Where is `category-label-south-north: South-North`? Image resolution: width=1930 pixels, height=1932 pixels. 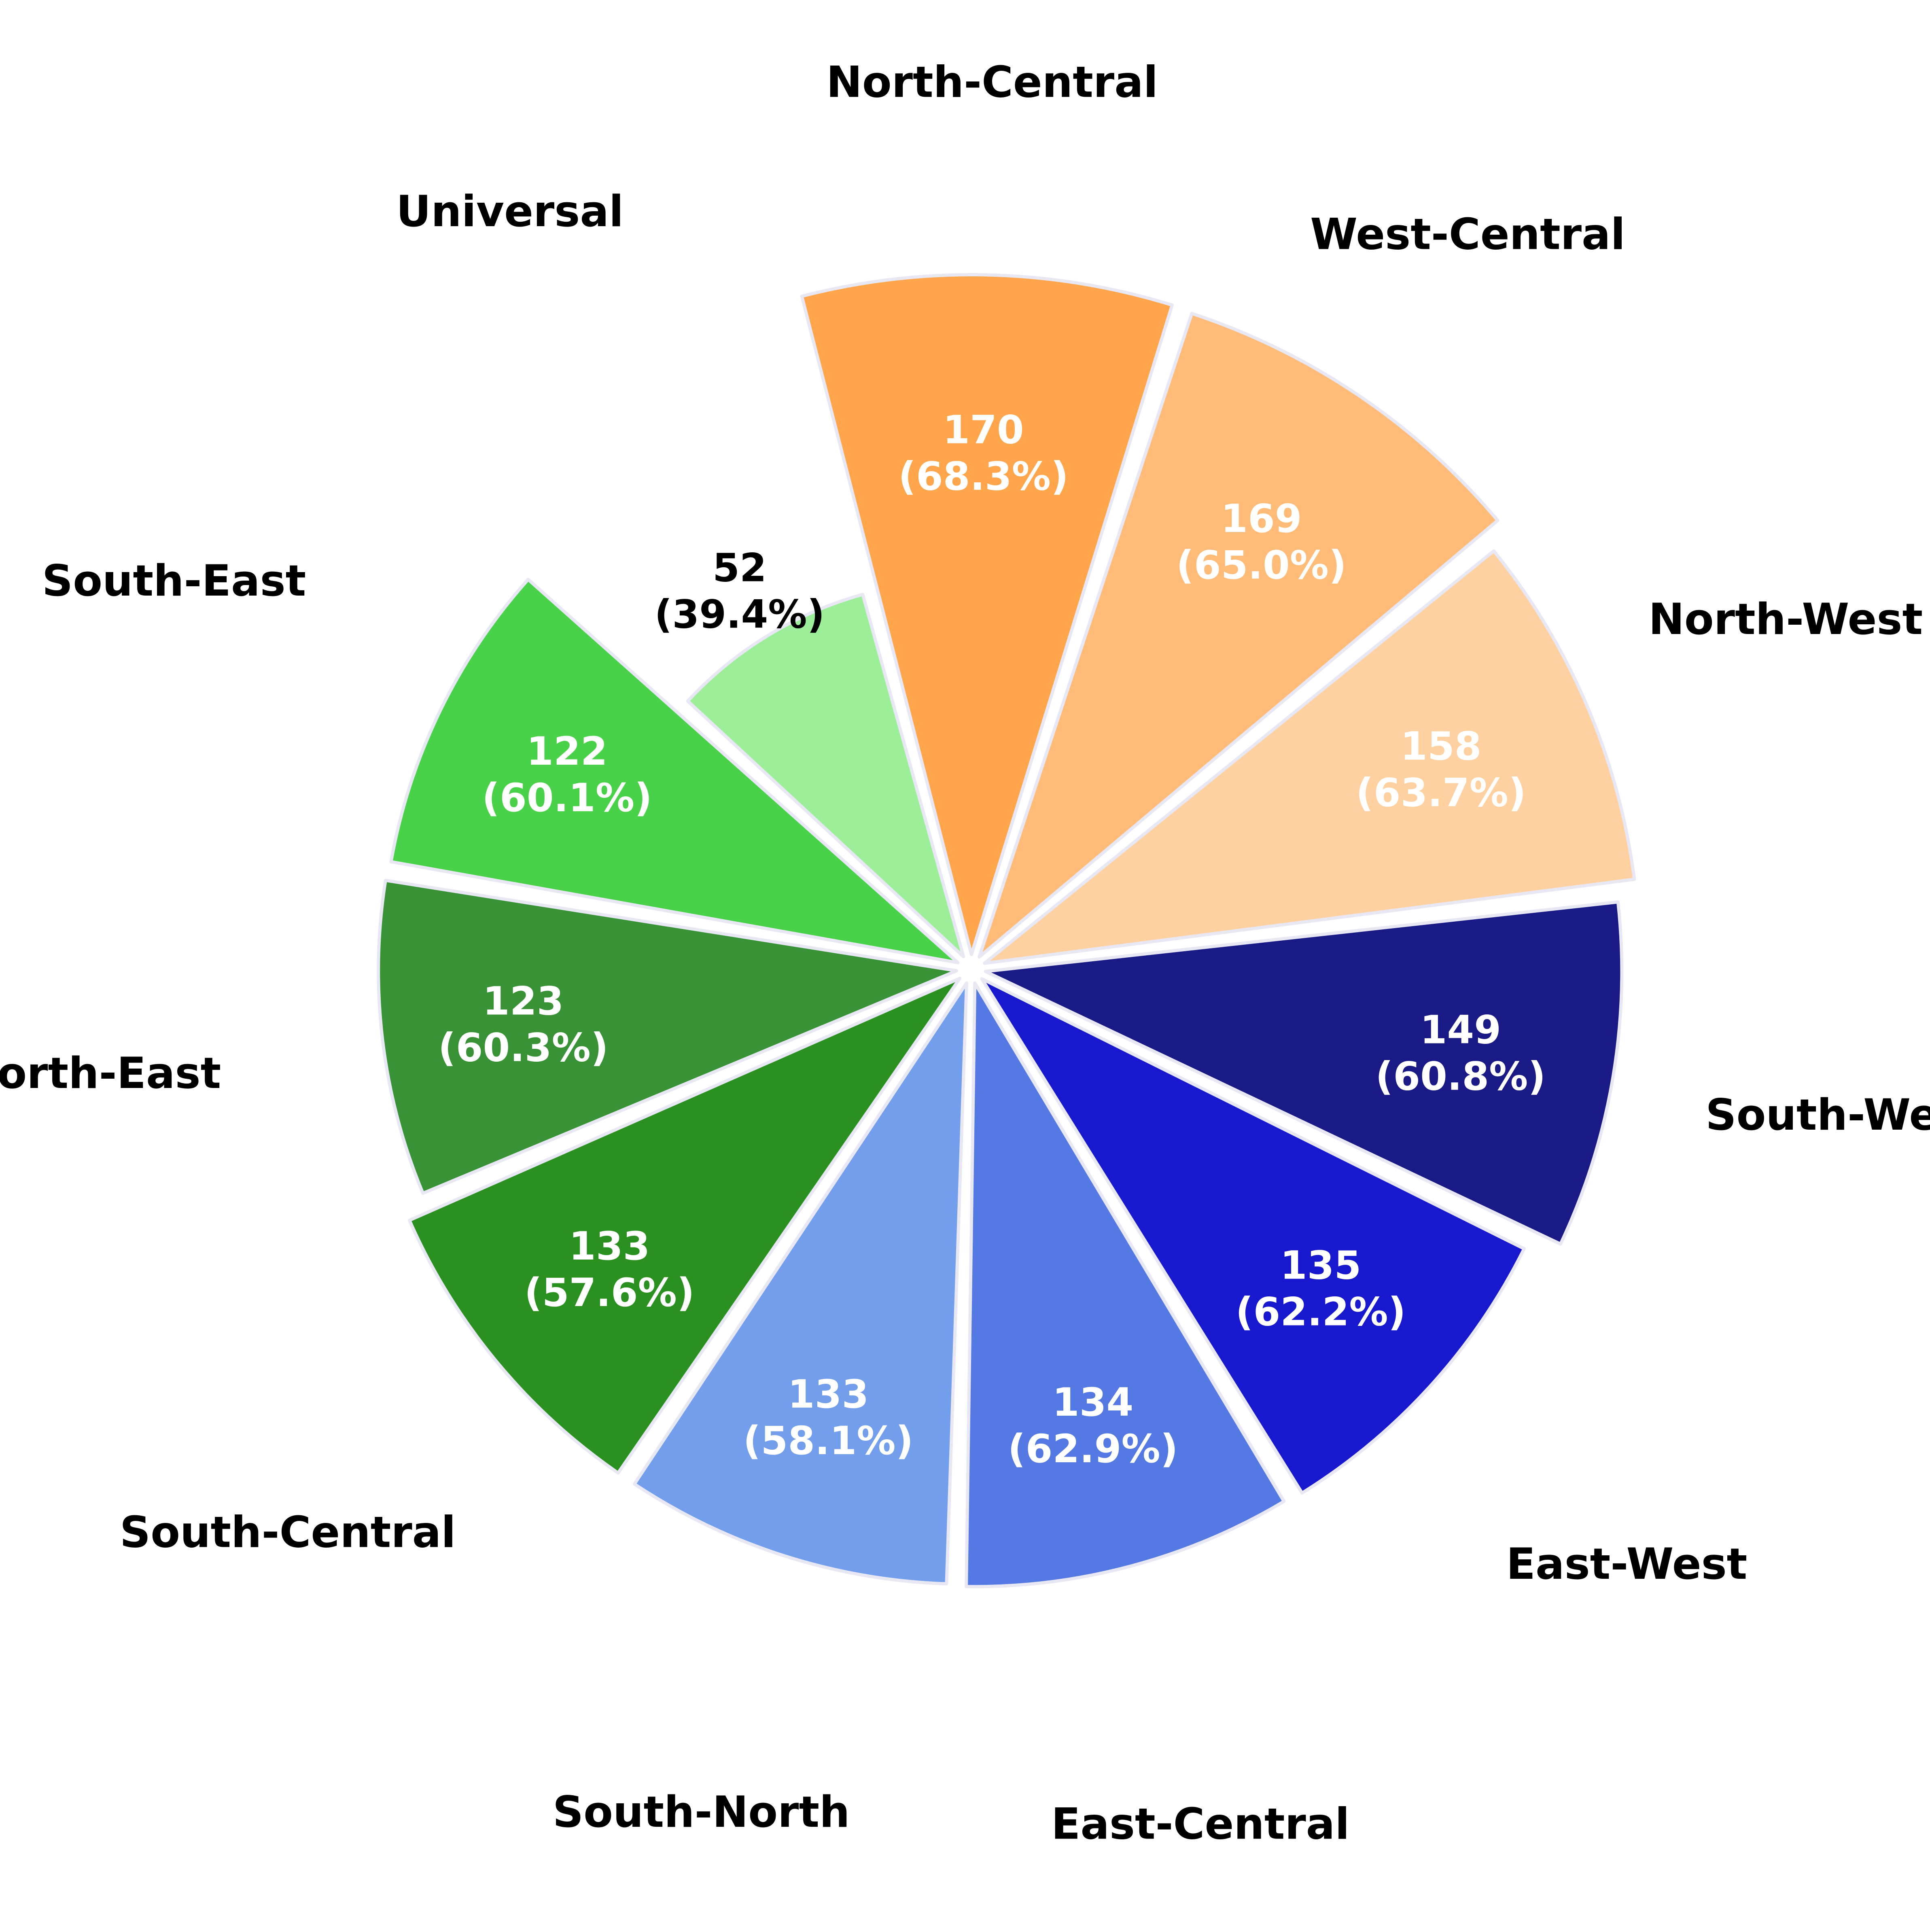 category-label-south-north: South-North is located at coordinates (701, 1812).